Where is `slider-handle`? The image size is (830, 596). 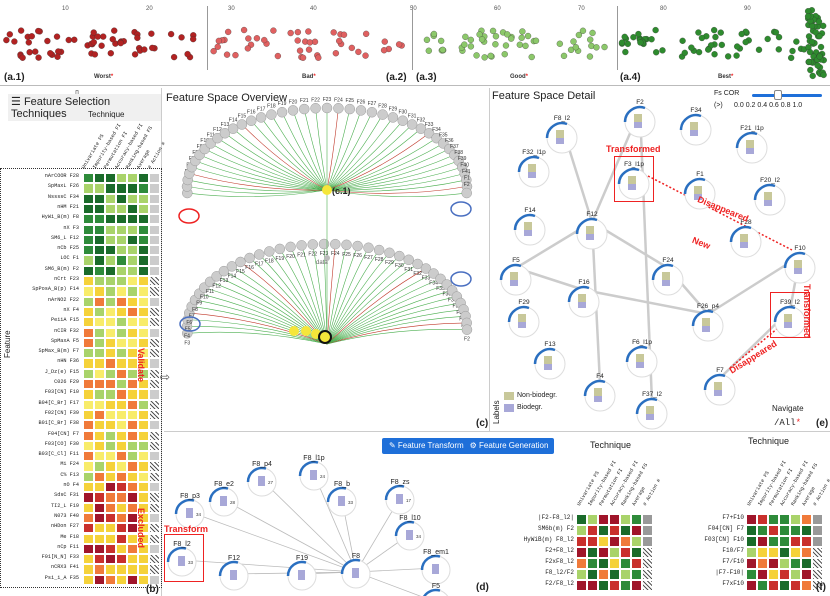 slider-handle is located at coordinates (778, 95).